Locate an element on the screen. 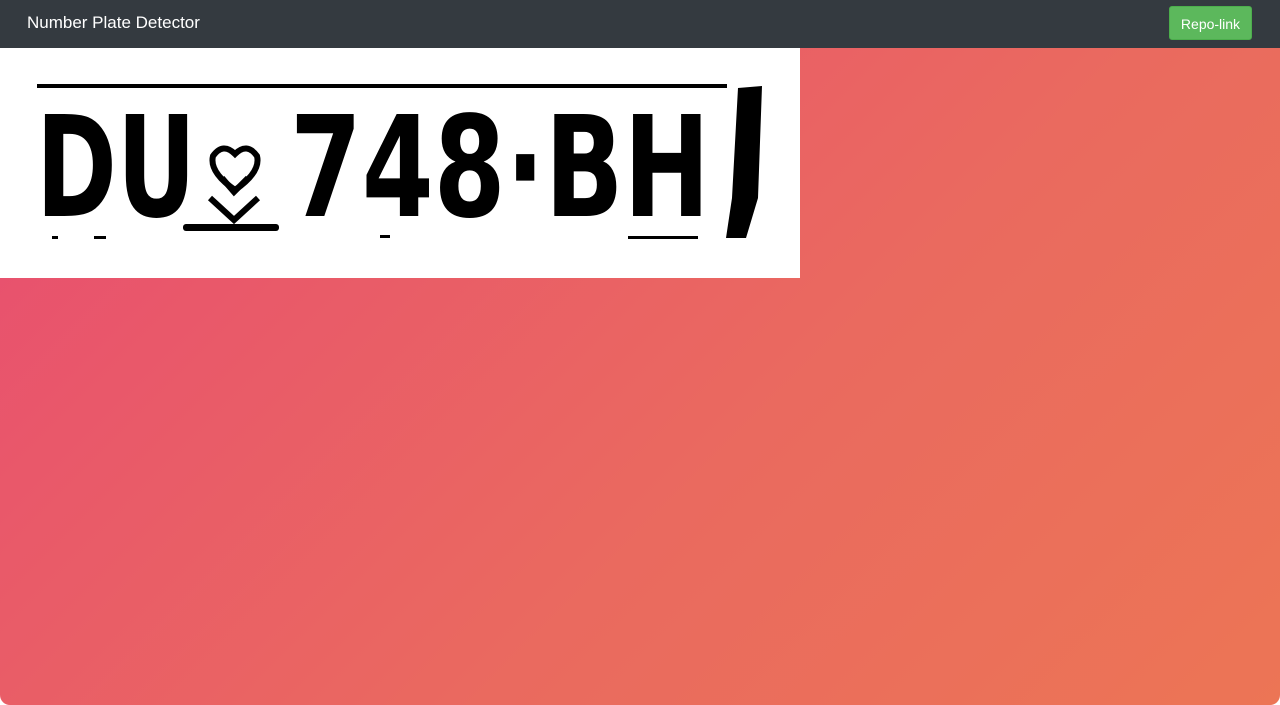 Image resolution: width=1280 pixels, height=705 pixels. plate-underline is located at coordinates (231, 227).